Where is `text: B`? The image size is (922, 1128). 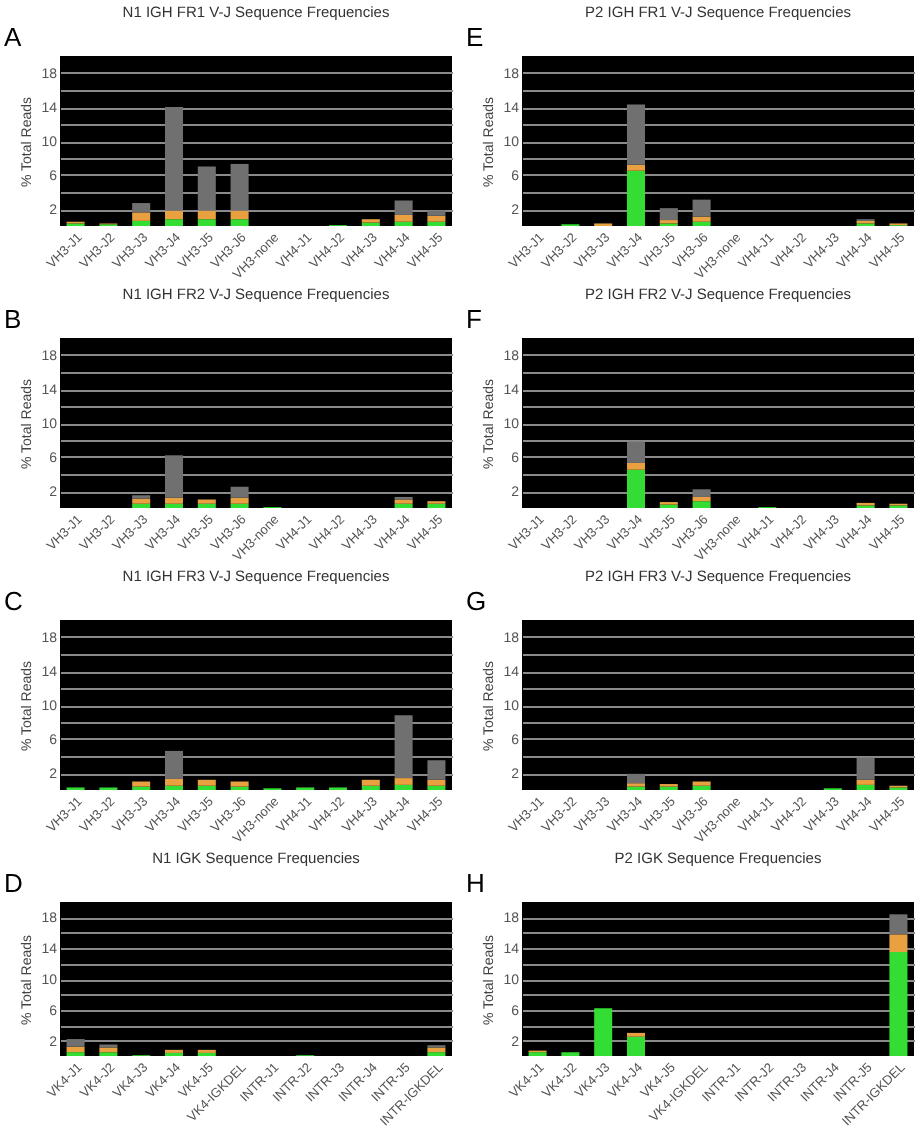
text: B is located at coordinates (13, 319).